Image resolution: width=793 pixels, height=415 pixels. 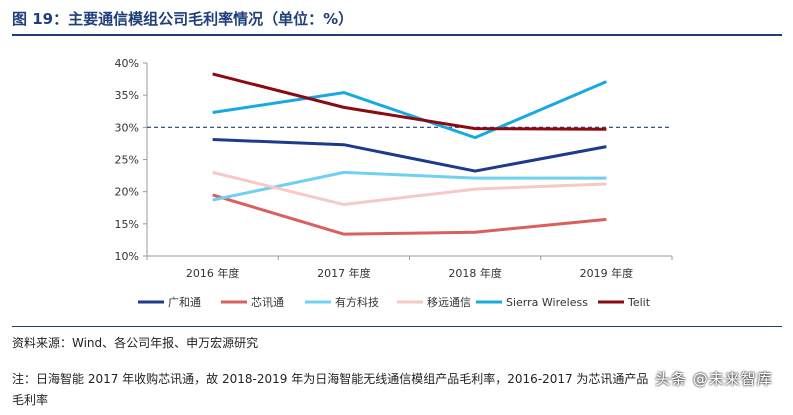 I want to click on source-note: 资料来源：Wind、各公司年报、申万宏源研究, so click(x=135, y=343).